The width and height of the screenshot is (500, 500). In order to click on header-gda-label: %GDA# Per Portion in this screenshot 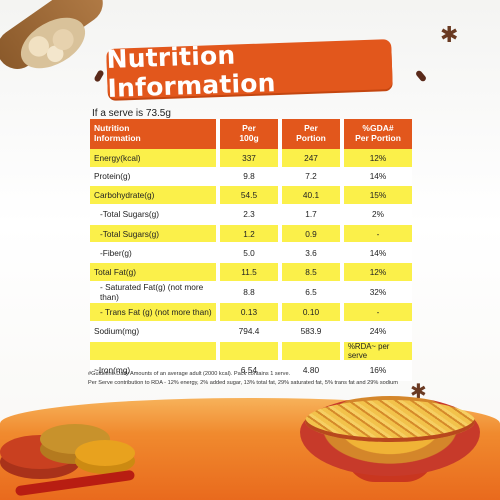, I will do `click(378, 133)`.